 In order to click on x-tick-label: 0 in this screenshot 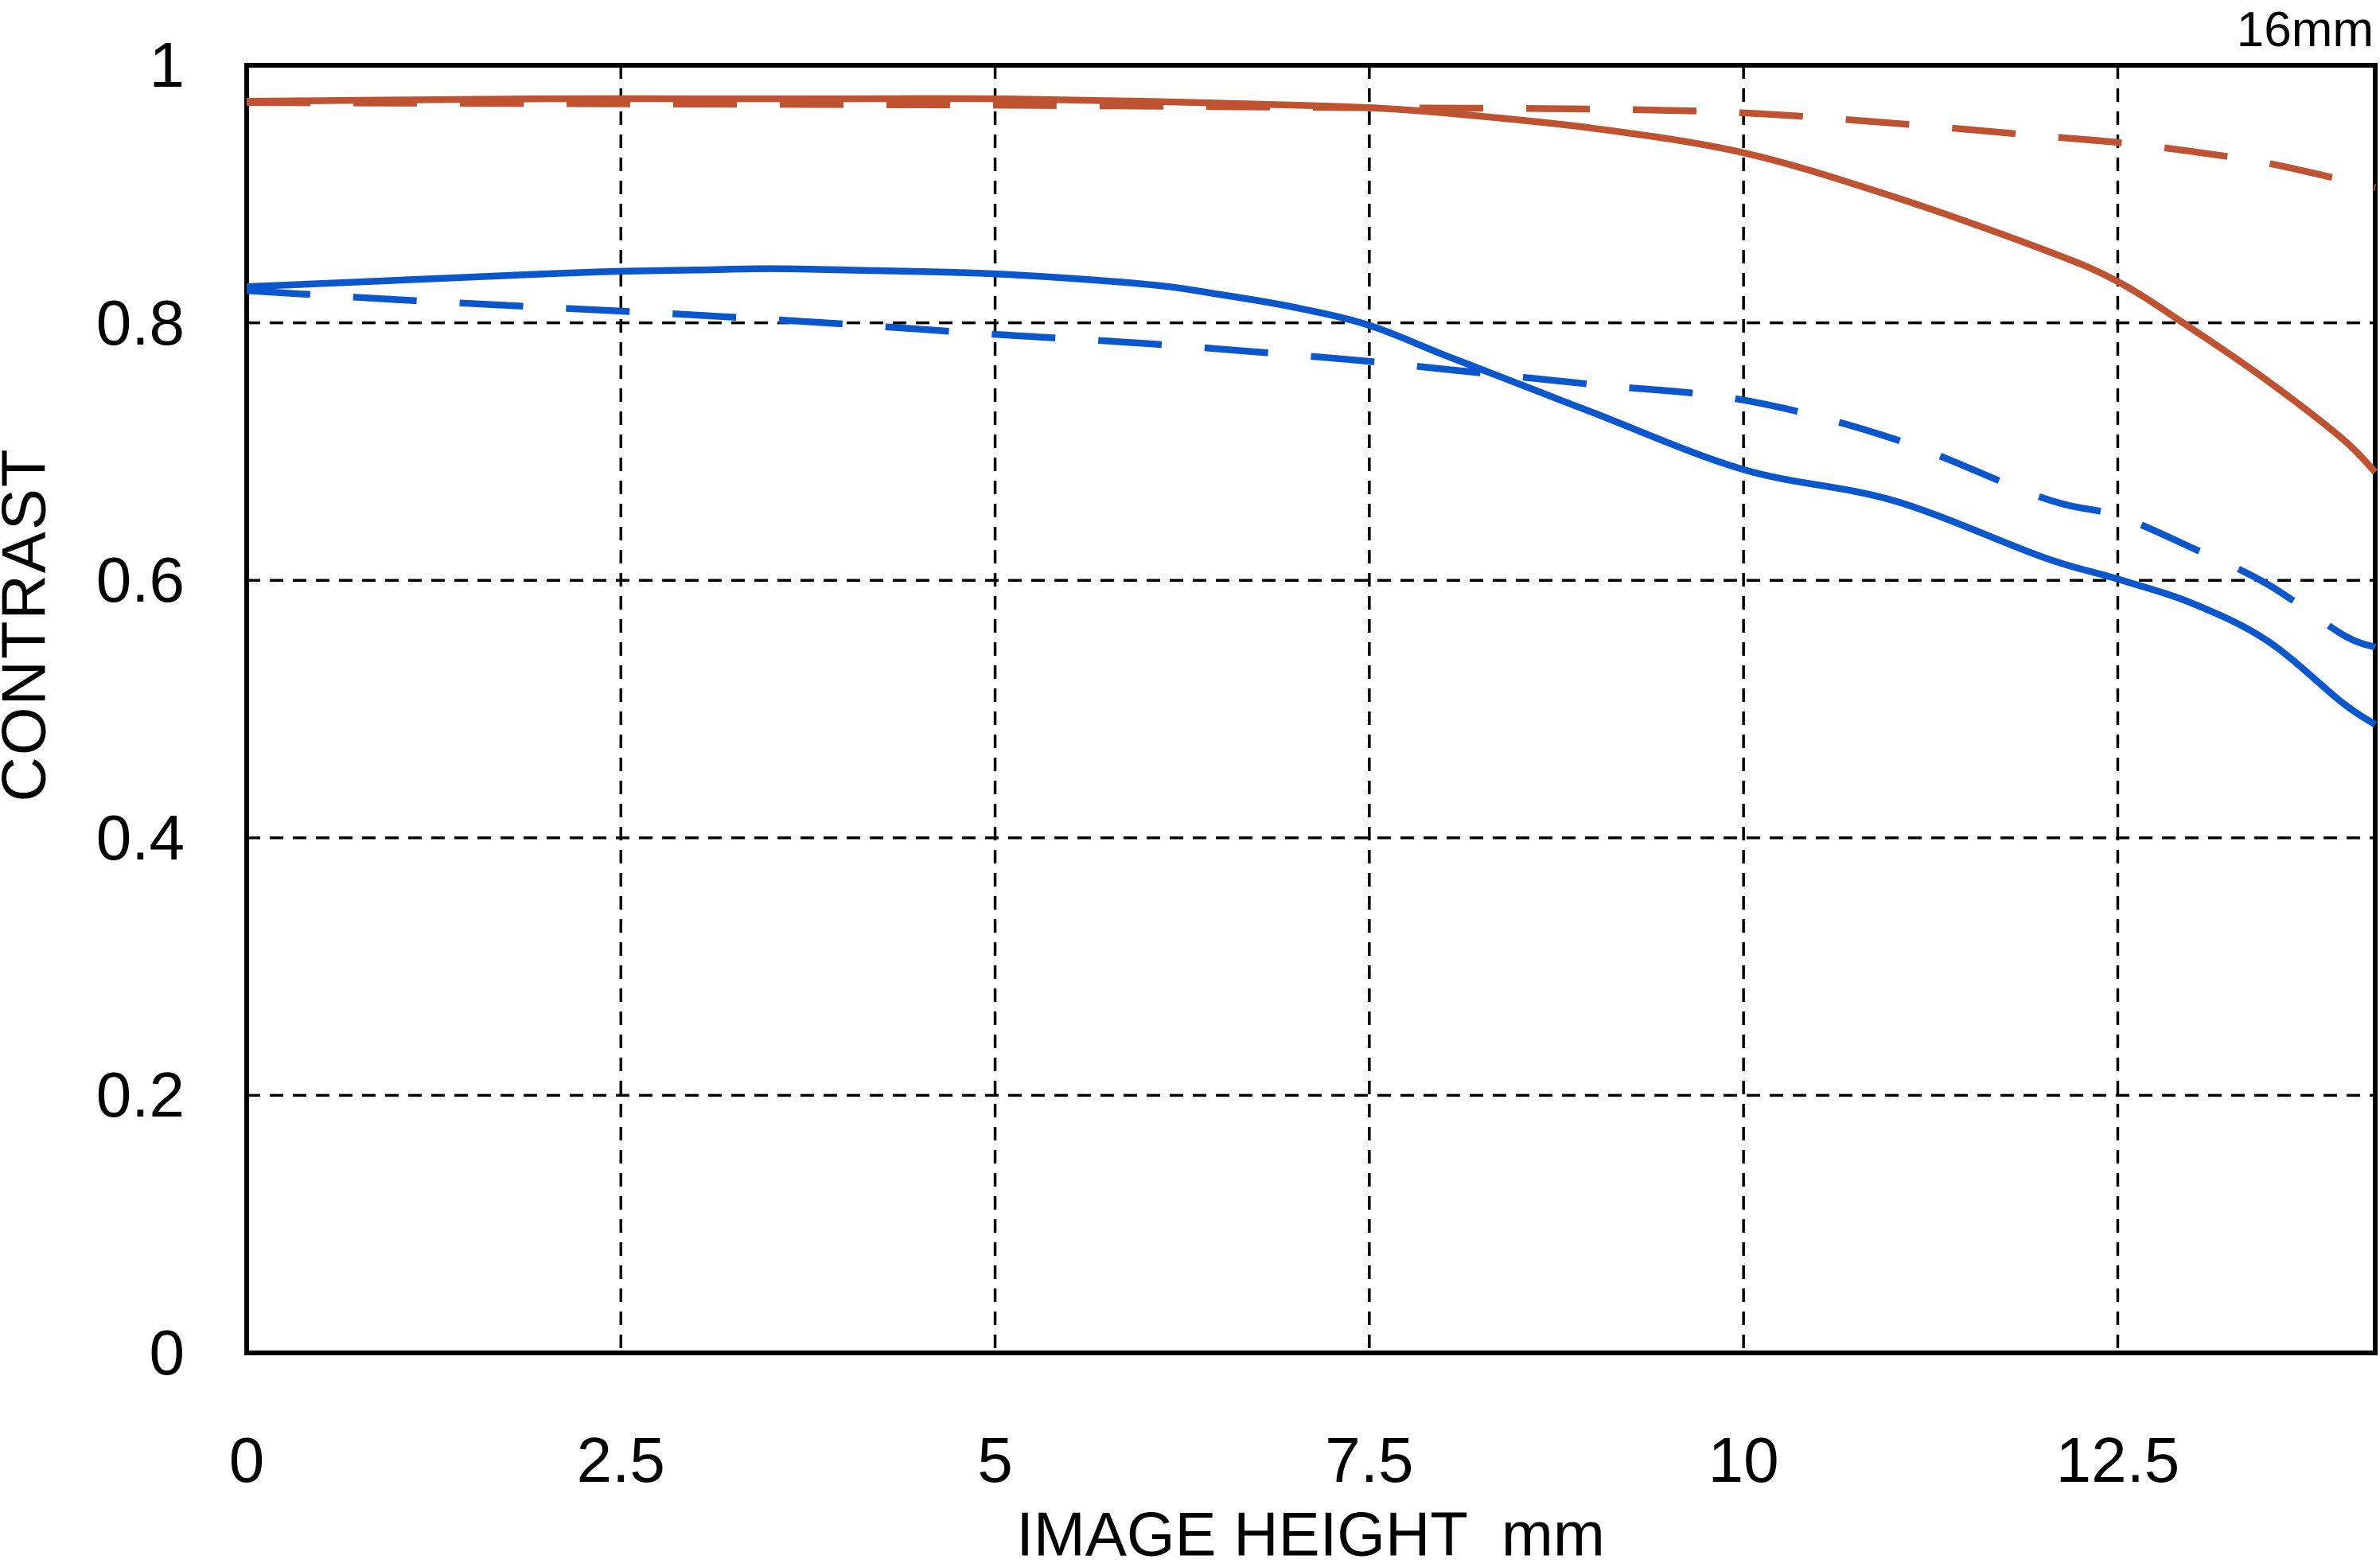, I will do `click(246, 1460)`.